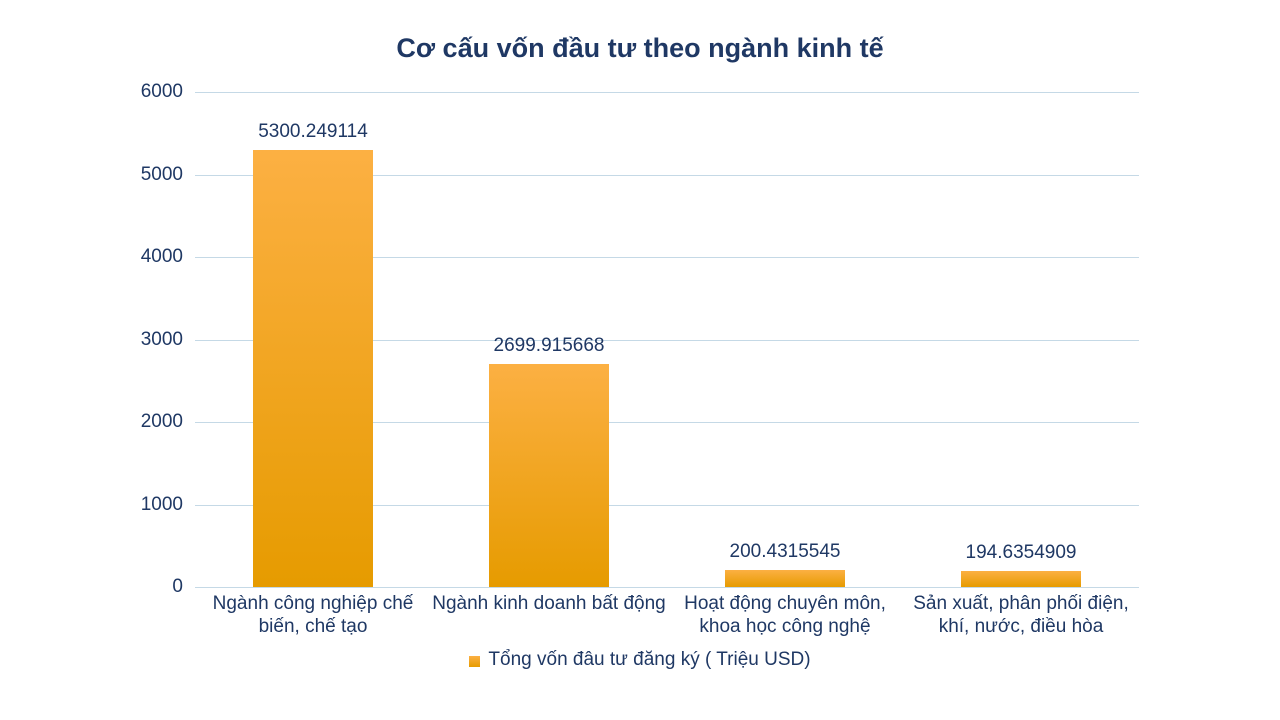 The width and height of the screenshot is (1280, 720). I want to click on y-tick-label: 1000, so click(161, 504).